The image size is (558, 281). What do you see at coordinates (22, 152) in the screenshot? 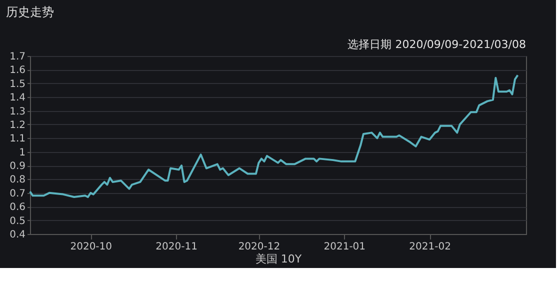
I see `y-tick-label: 1` at bounding box center [22, 152].